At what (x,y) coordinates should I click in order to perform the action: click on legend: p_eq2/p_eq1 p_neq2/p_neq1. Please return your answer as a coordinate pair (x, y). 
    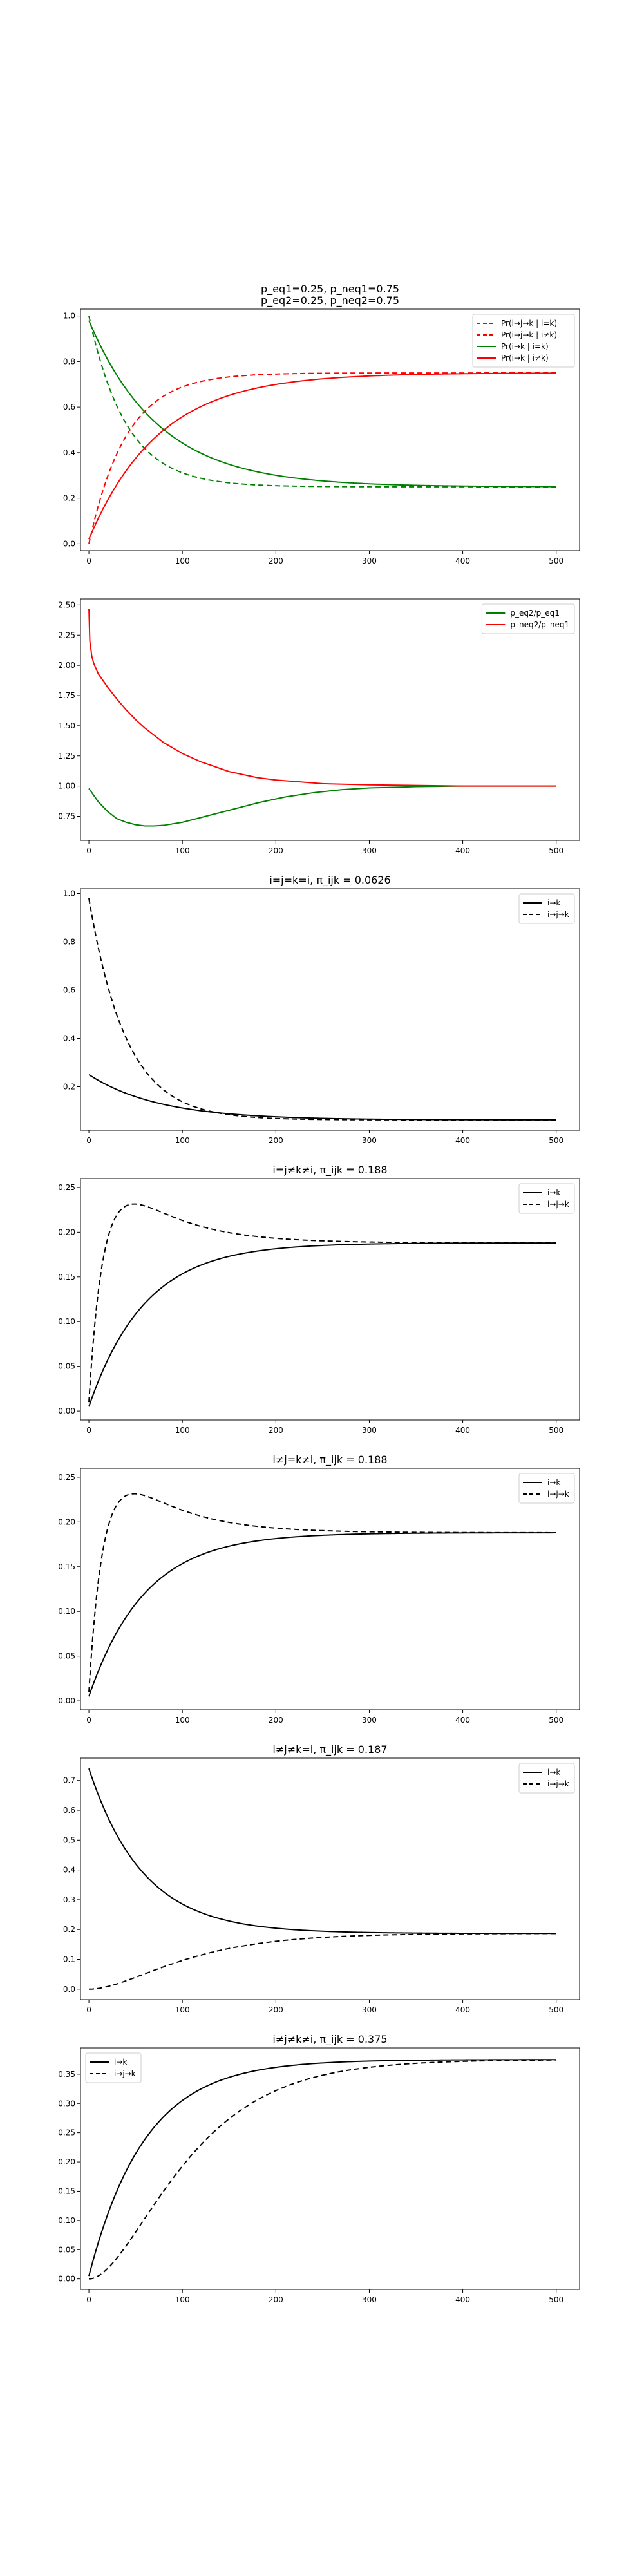
    Looking at the image, I should click on (528, 619).